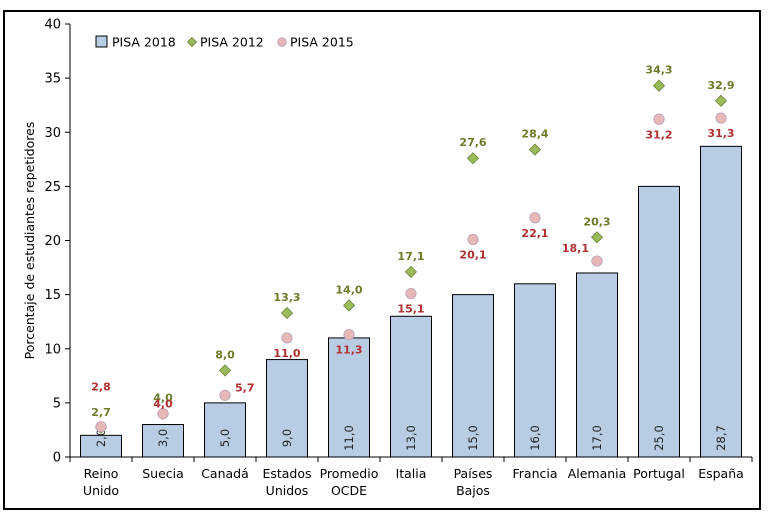 Image resolution: width=769 pixels, height=512 pixels. What do you see at coordinates (322, 42) in the screenshot?
I see `legend-label-pisa-2015: PISA 2015` at bounding box center [322, 42].